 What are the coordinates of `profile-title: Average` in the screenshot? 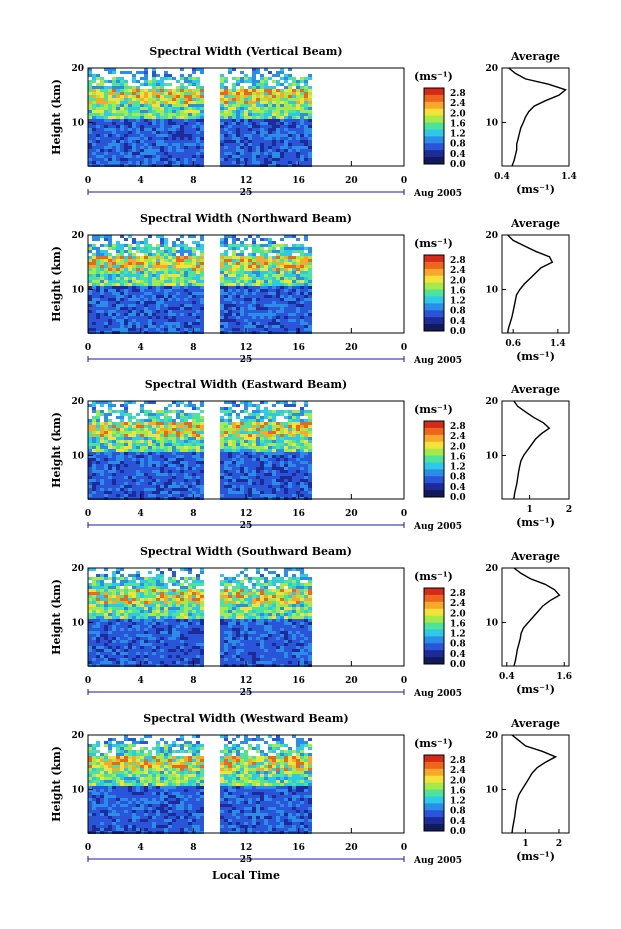 It's located at (535, 723).